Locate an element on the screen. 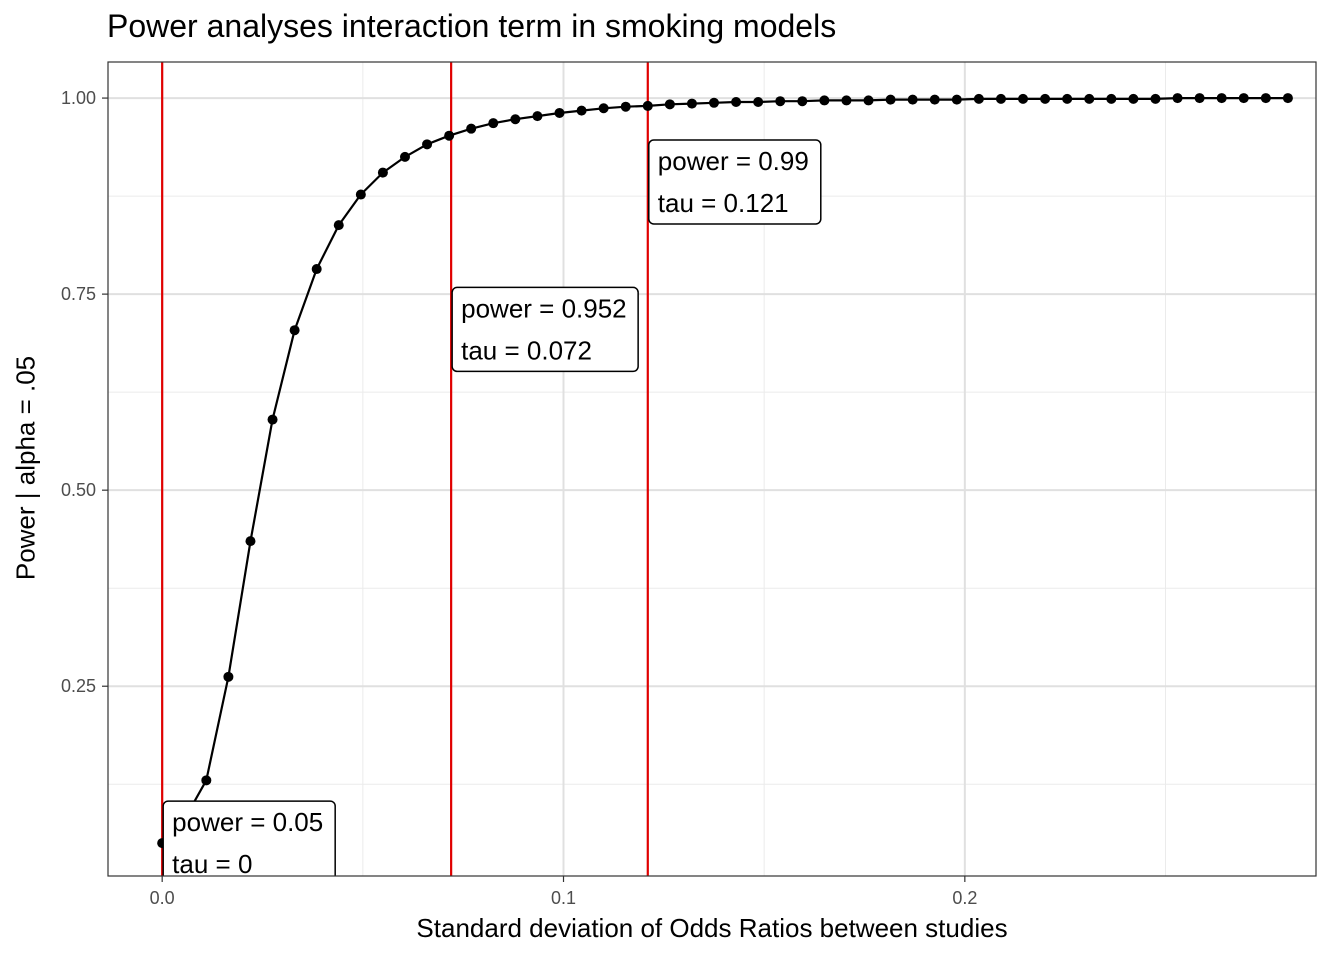 This screenshot has height=960, width=1344. annotation-power-text: power = 0.952 is located at coordinates (544, 308).